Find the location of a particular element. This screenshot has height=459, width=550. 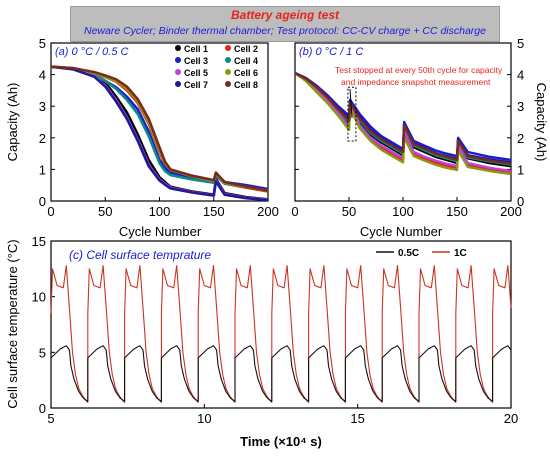

series-line-b is located at coordinates (403, 118).